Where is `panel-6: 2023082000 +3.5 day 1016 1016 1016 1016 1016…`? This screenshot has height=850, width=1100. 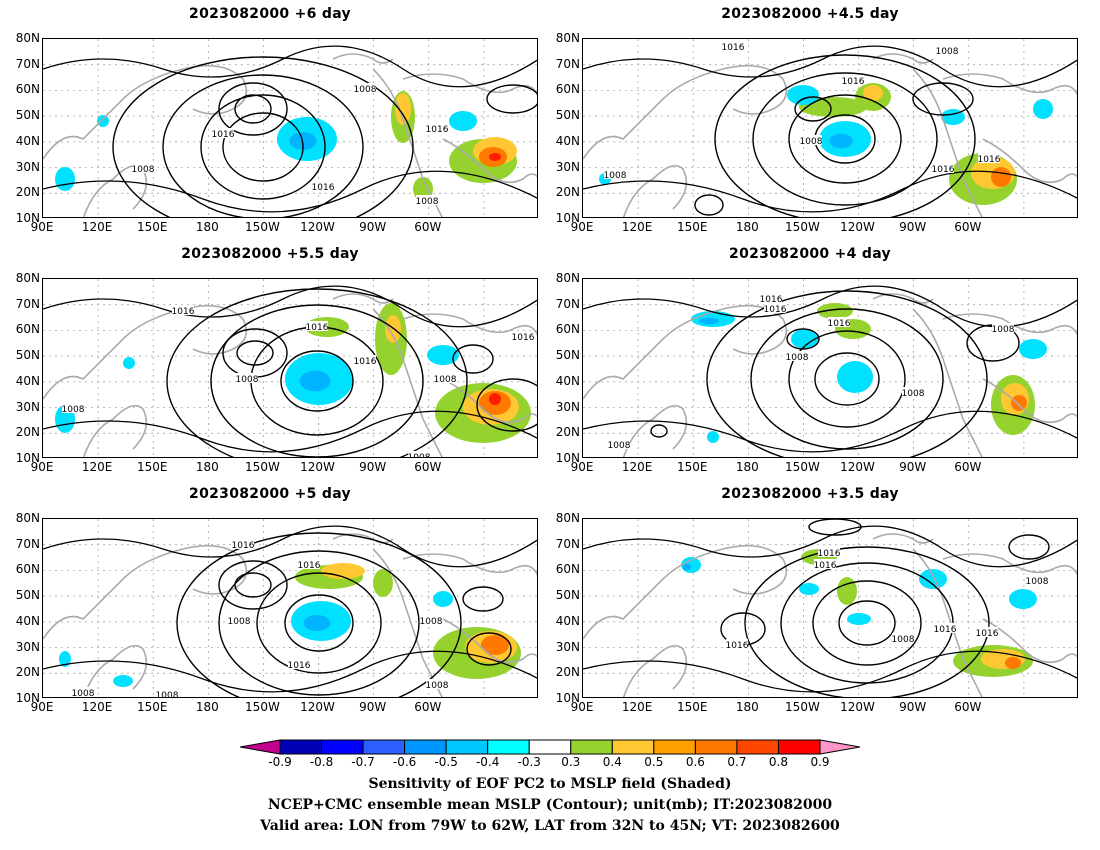
panel-6: 2023082000 +3.5 day 1016 1016 1016 1016 1016… is located at coordinates (810, 601).